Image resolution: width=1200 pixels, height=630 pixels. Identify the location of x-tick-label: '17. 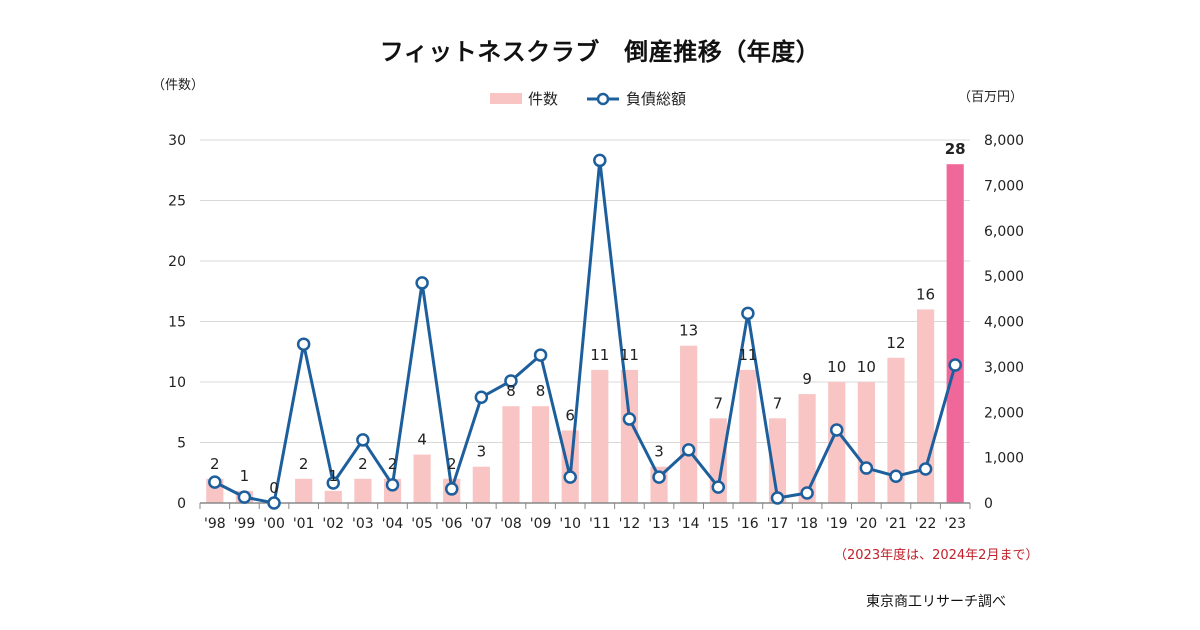
(778, 524).